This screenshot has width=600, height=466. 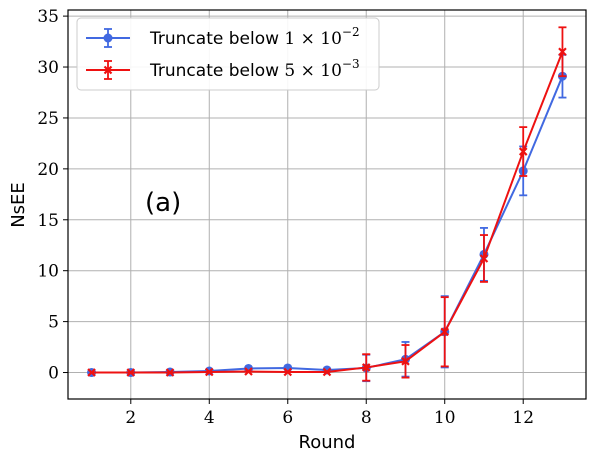 I want to click on x-tick-label: 6, so click(x=287, y=418).